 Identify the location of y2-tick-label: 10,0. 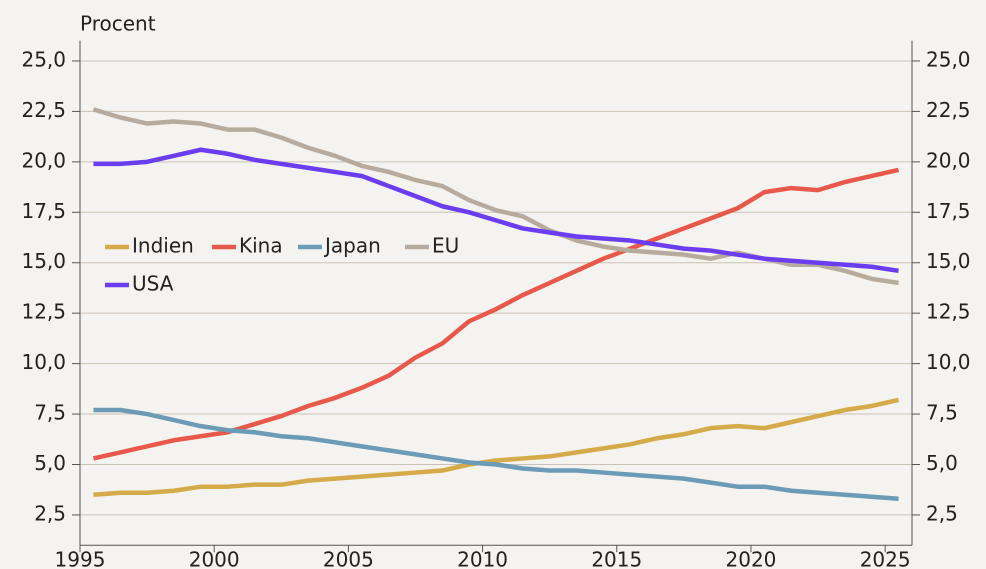
(948, 362).